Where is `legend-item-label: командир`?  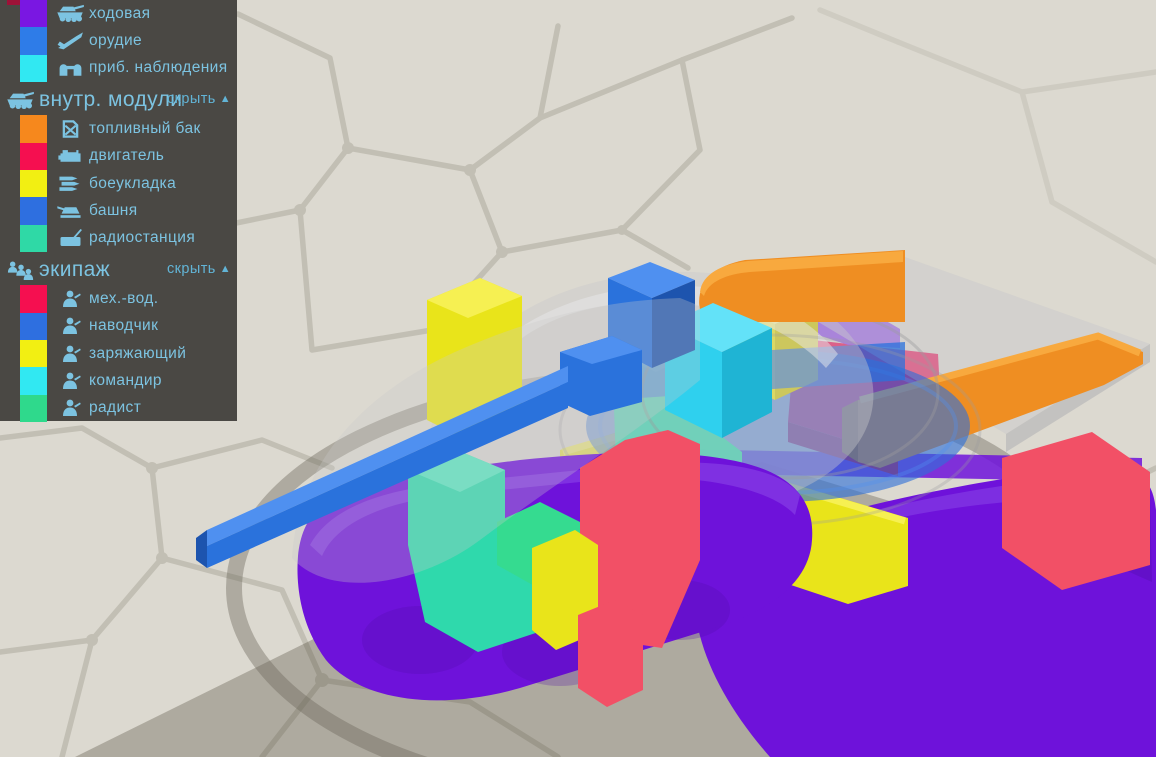 legend-item-label: командир is located at coordinates (125, 380).